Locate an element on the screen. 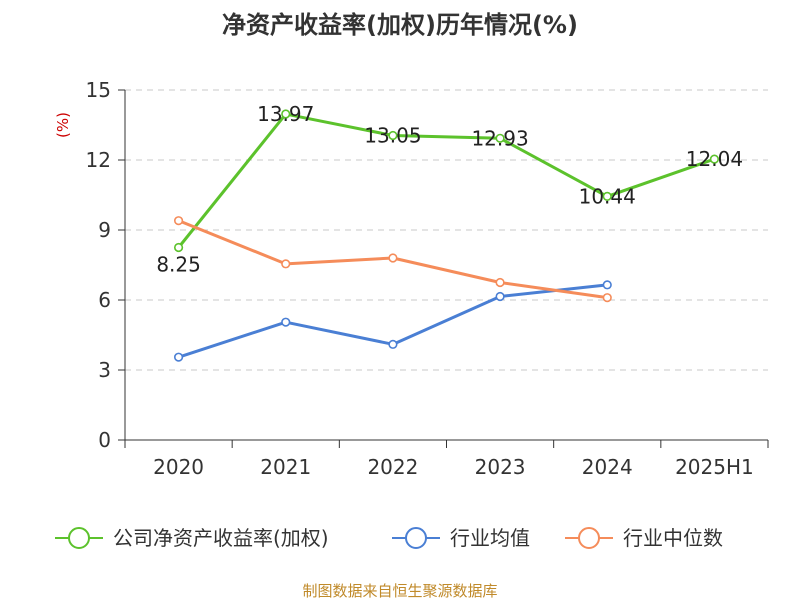 The height and width of the screenshot is (600, 800). series-1-point-2021 is located at coordinates (286, 322).